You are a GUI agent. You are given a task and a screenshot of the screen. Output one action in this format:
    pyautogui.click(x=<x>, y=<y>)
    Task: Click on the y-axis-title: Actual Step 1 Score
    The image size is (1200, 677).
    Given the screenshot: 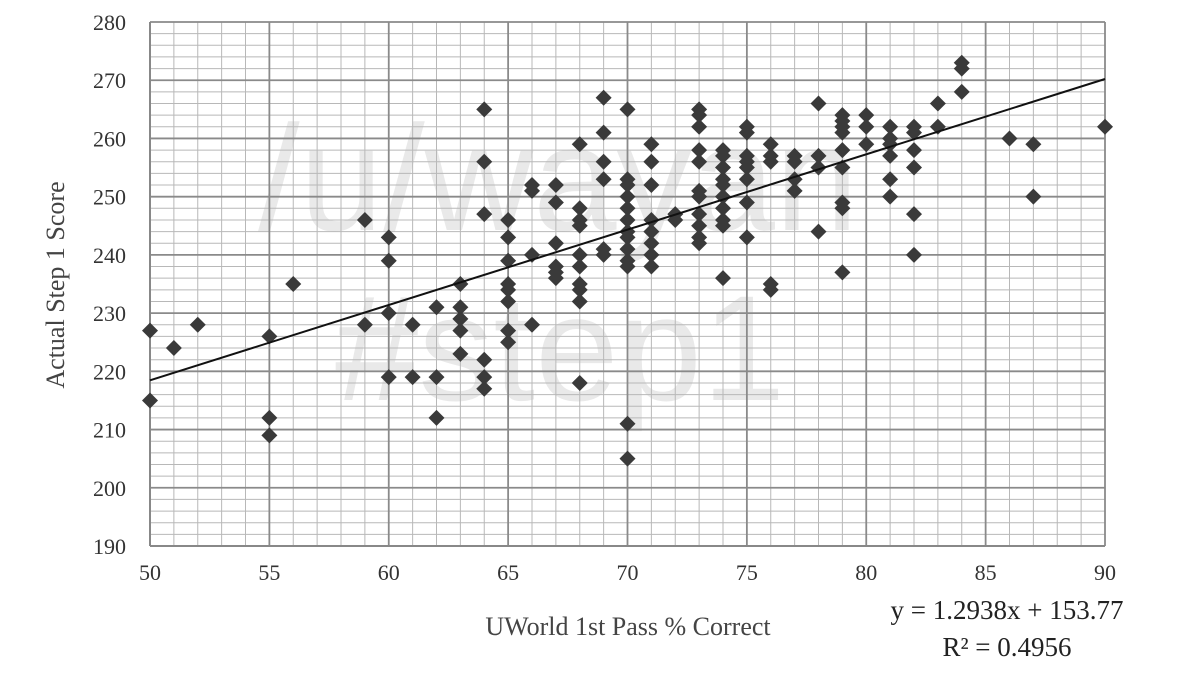 What is the action you would take?
    pyautogui.click(x=55, y=284)
    